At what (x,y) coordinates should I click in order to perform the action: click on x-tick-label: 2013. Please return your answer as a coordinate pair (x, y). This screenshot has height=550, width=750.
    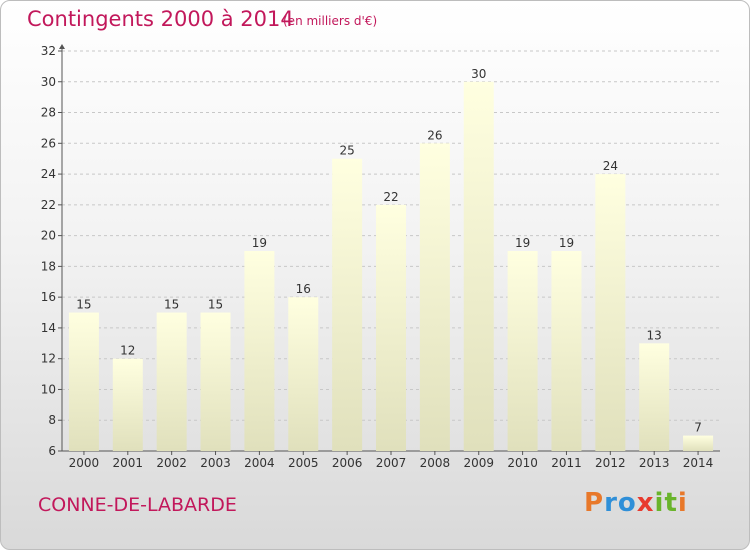
    Looking at the image, I should click on (654, 463).